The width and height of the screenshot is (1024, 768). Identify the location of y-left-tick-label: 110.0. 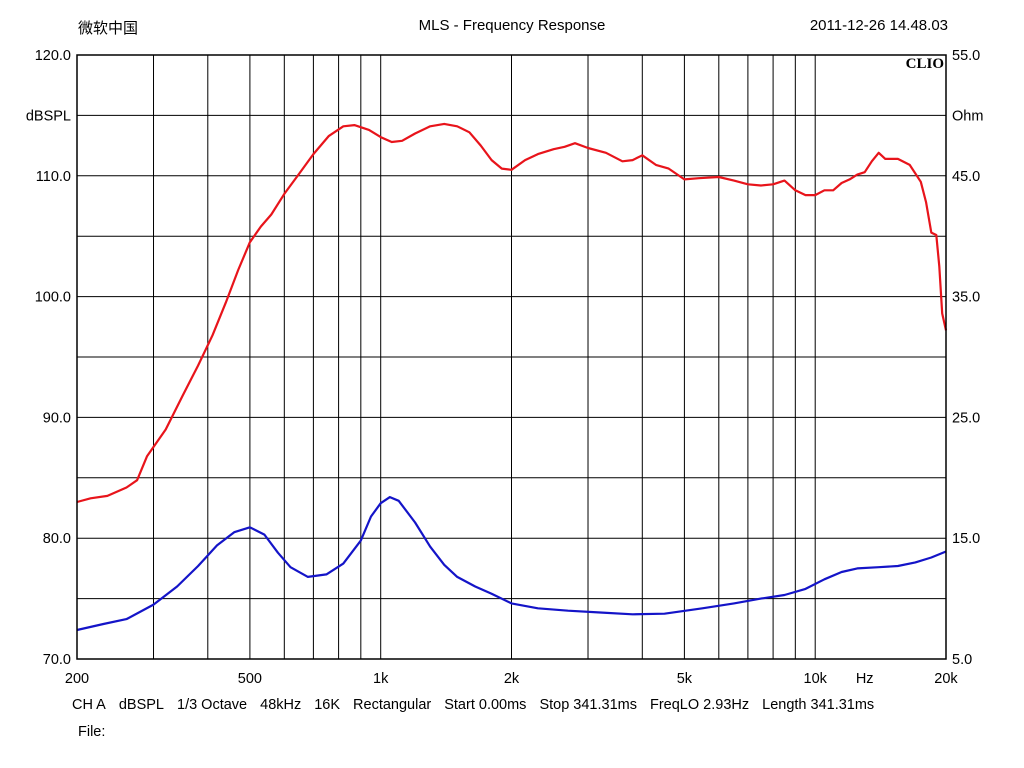
(53, 177).